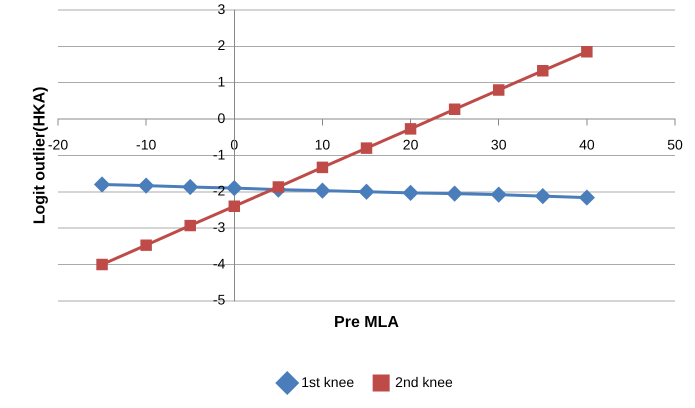  I want to click on x-tick-label: 10, so click(322, 144).